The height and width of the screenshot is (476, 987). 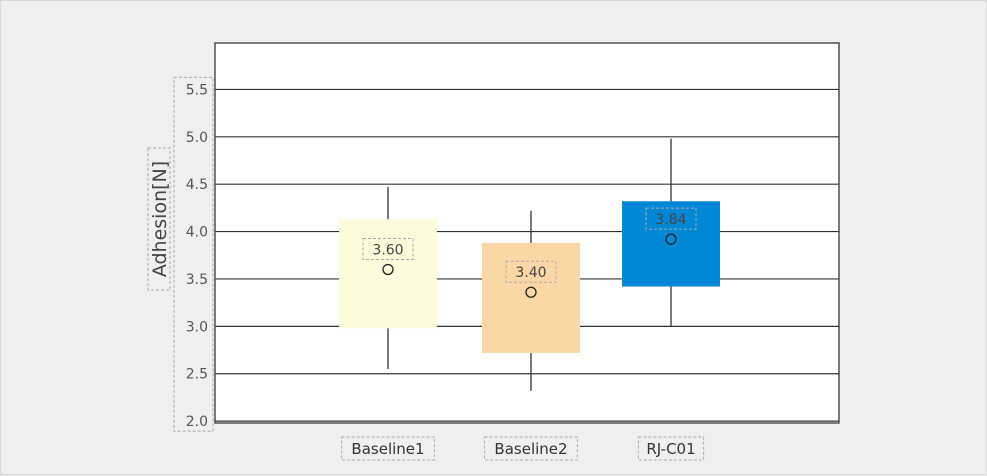 I want to click on y-tick-label: 2.5, so click(x=197, y=375).